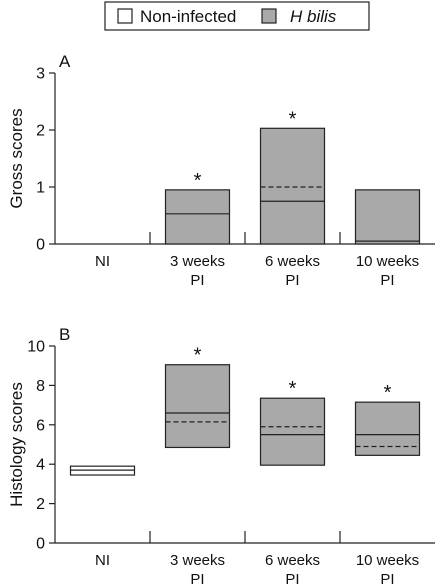 Image resolution: width=442 pixels, height=584 pixels. I want to click on legend-swatch-h-bilis, so click(269, 16).